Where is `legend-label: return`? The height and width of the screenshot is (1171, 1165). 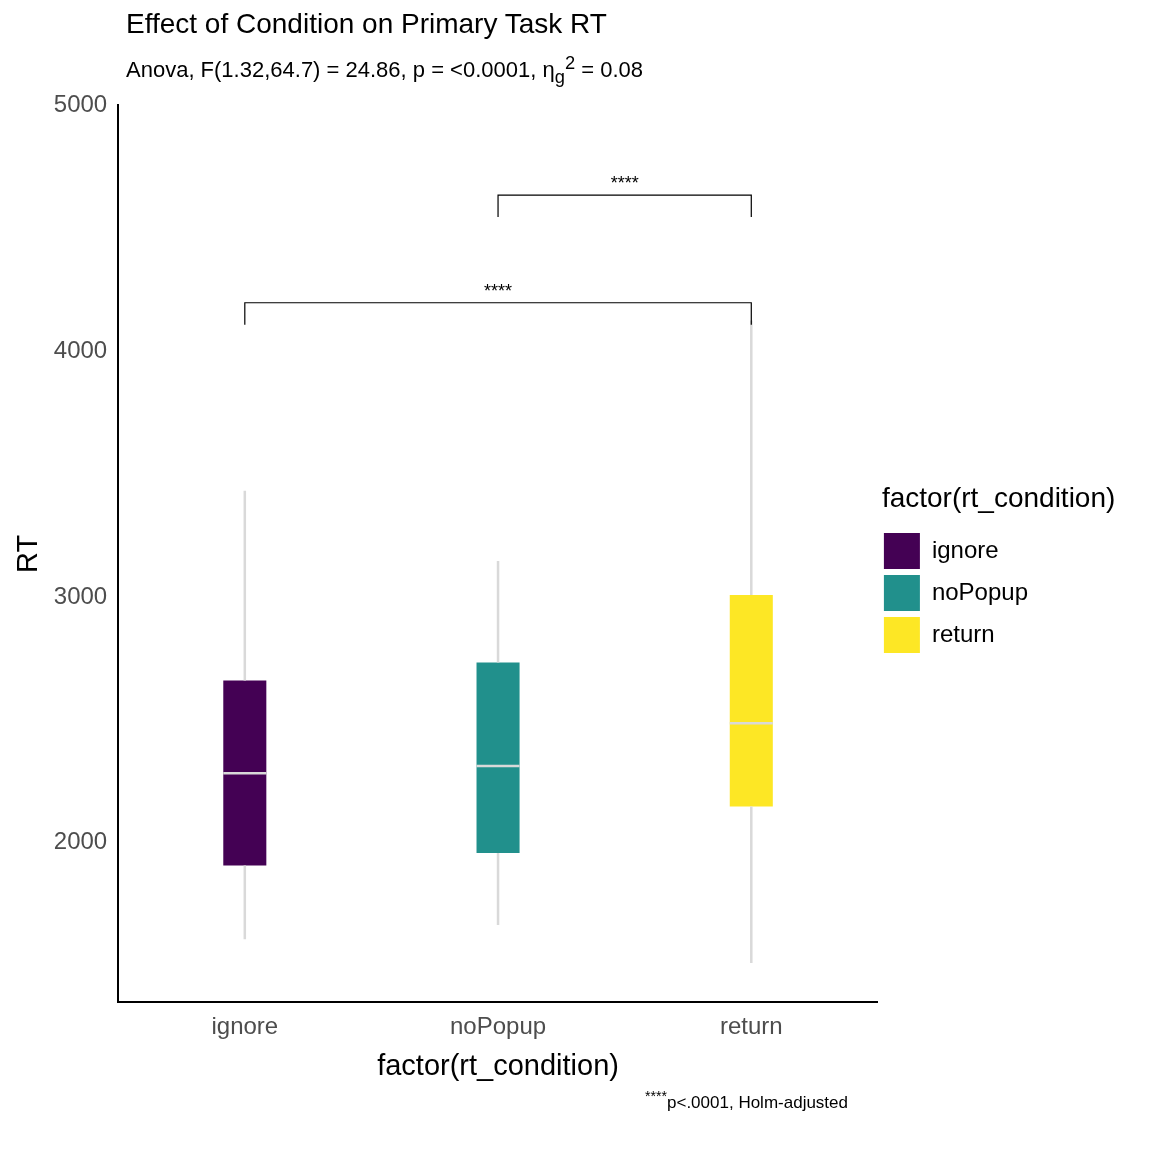
legend-label: return is located at coordinates (963, 633).